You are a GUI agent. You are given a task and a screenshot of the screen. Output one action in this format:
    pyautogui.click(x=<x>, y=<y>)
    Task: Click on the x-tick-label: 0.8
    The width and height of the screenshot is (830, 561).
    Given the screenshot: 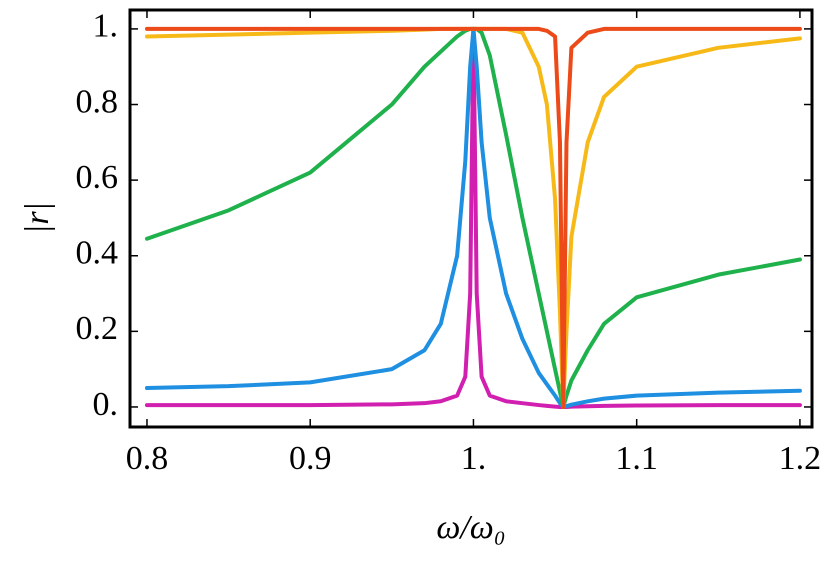 What is the action you would take?
    pyautogui.click(x=147, y=458)
    